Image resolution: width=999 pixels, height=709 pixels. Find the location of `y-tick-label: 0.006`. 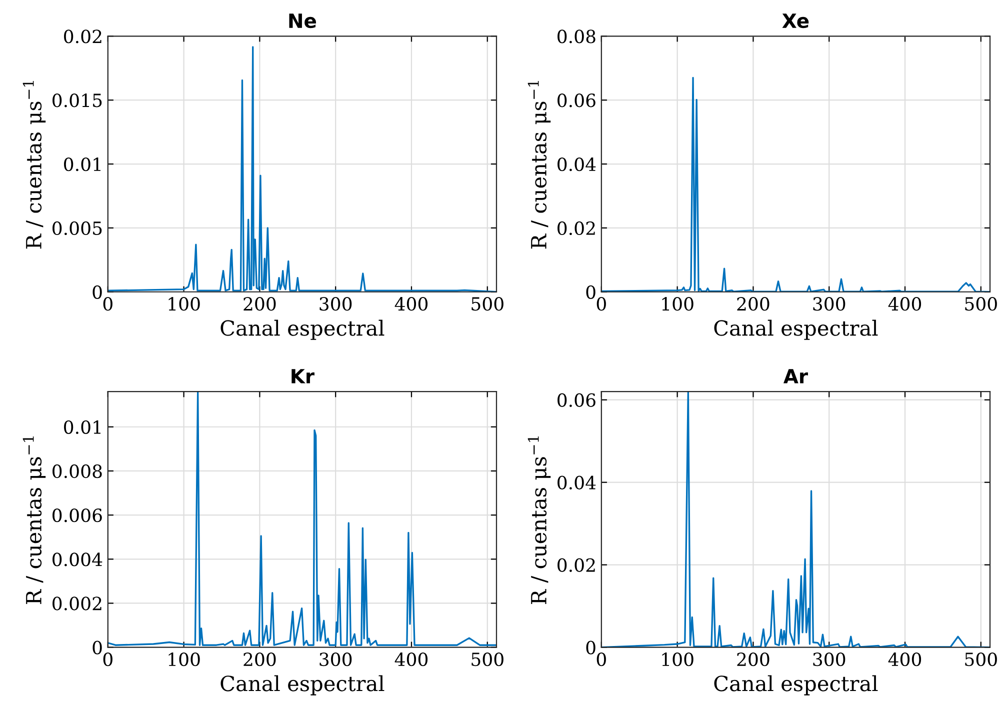

y-tick-label: 0.006 is located at coordinates (77, 515).